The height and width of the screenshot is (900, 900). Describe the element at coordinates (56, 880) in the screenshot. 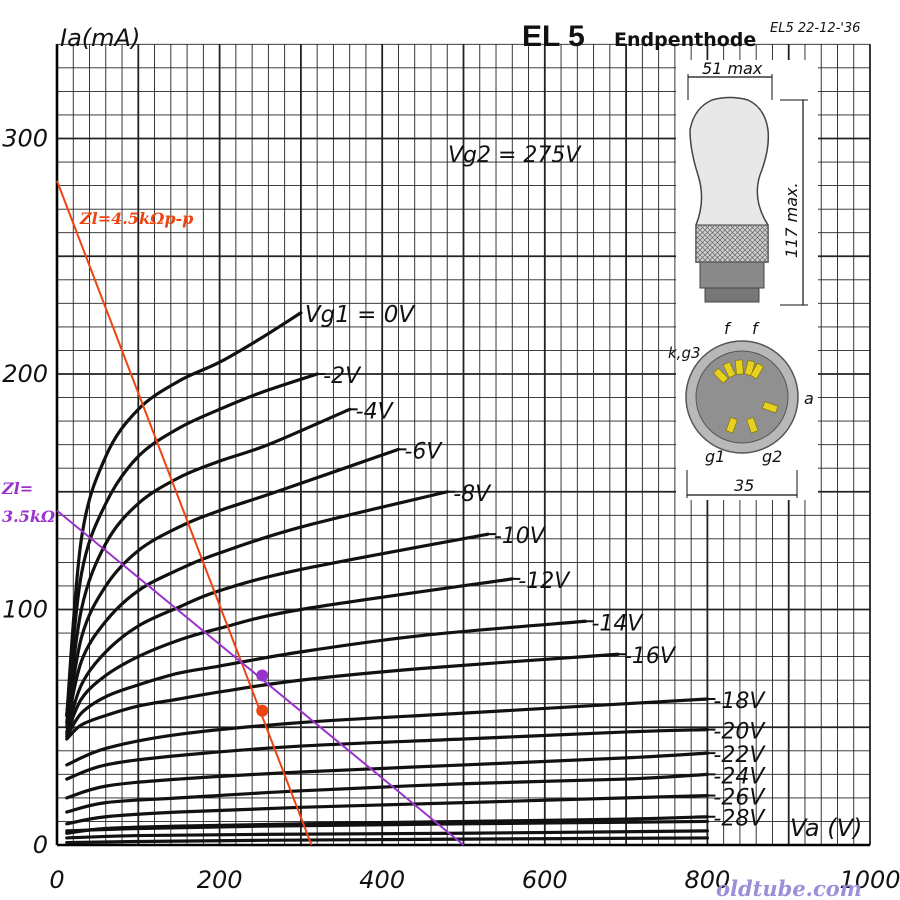

I see `x-tick-label: 0` at that location.